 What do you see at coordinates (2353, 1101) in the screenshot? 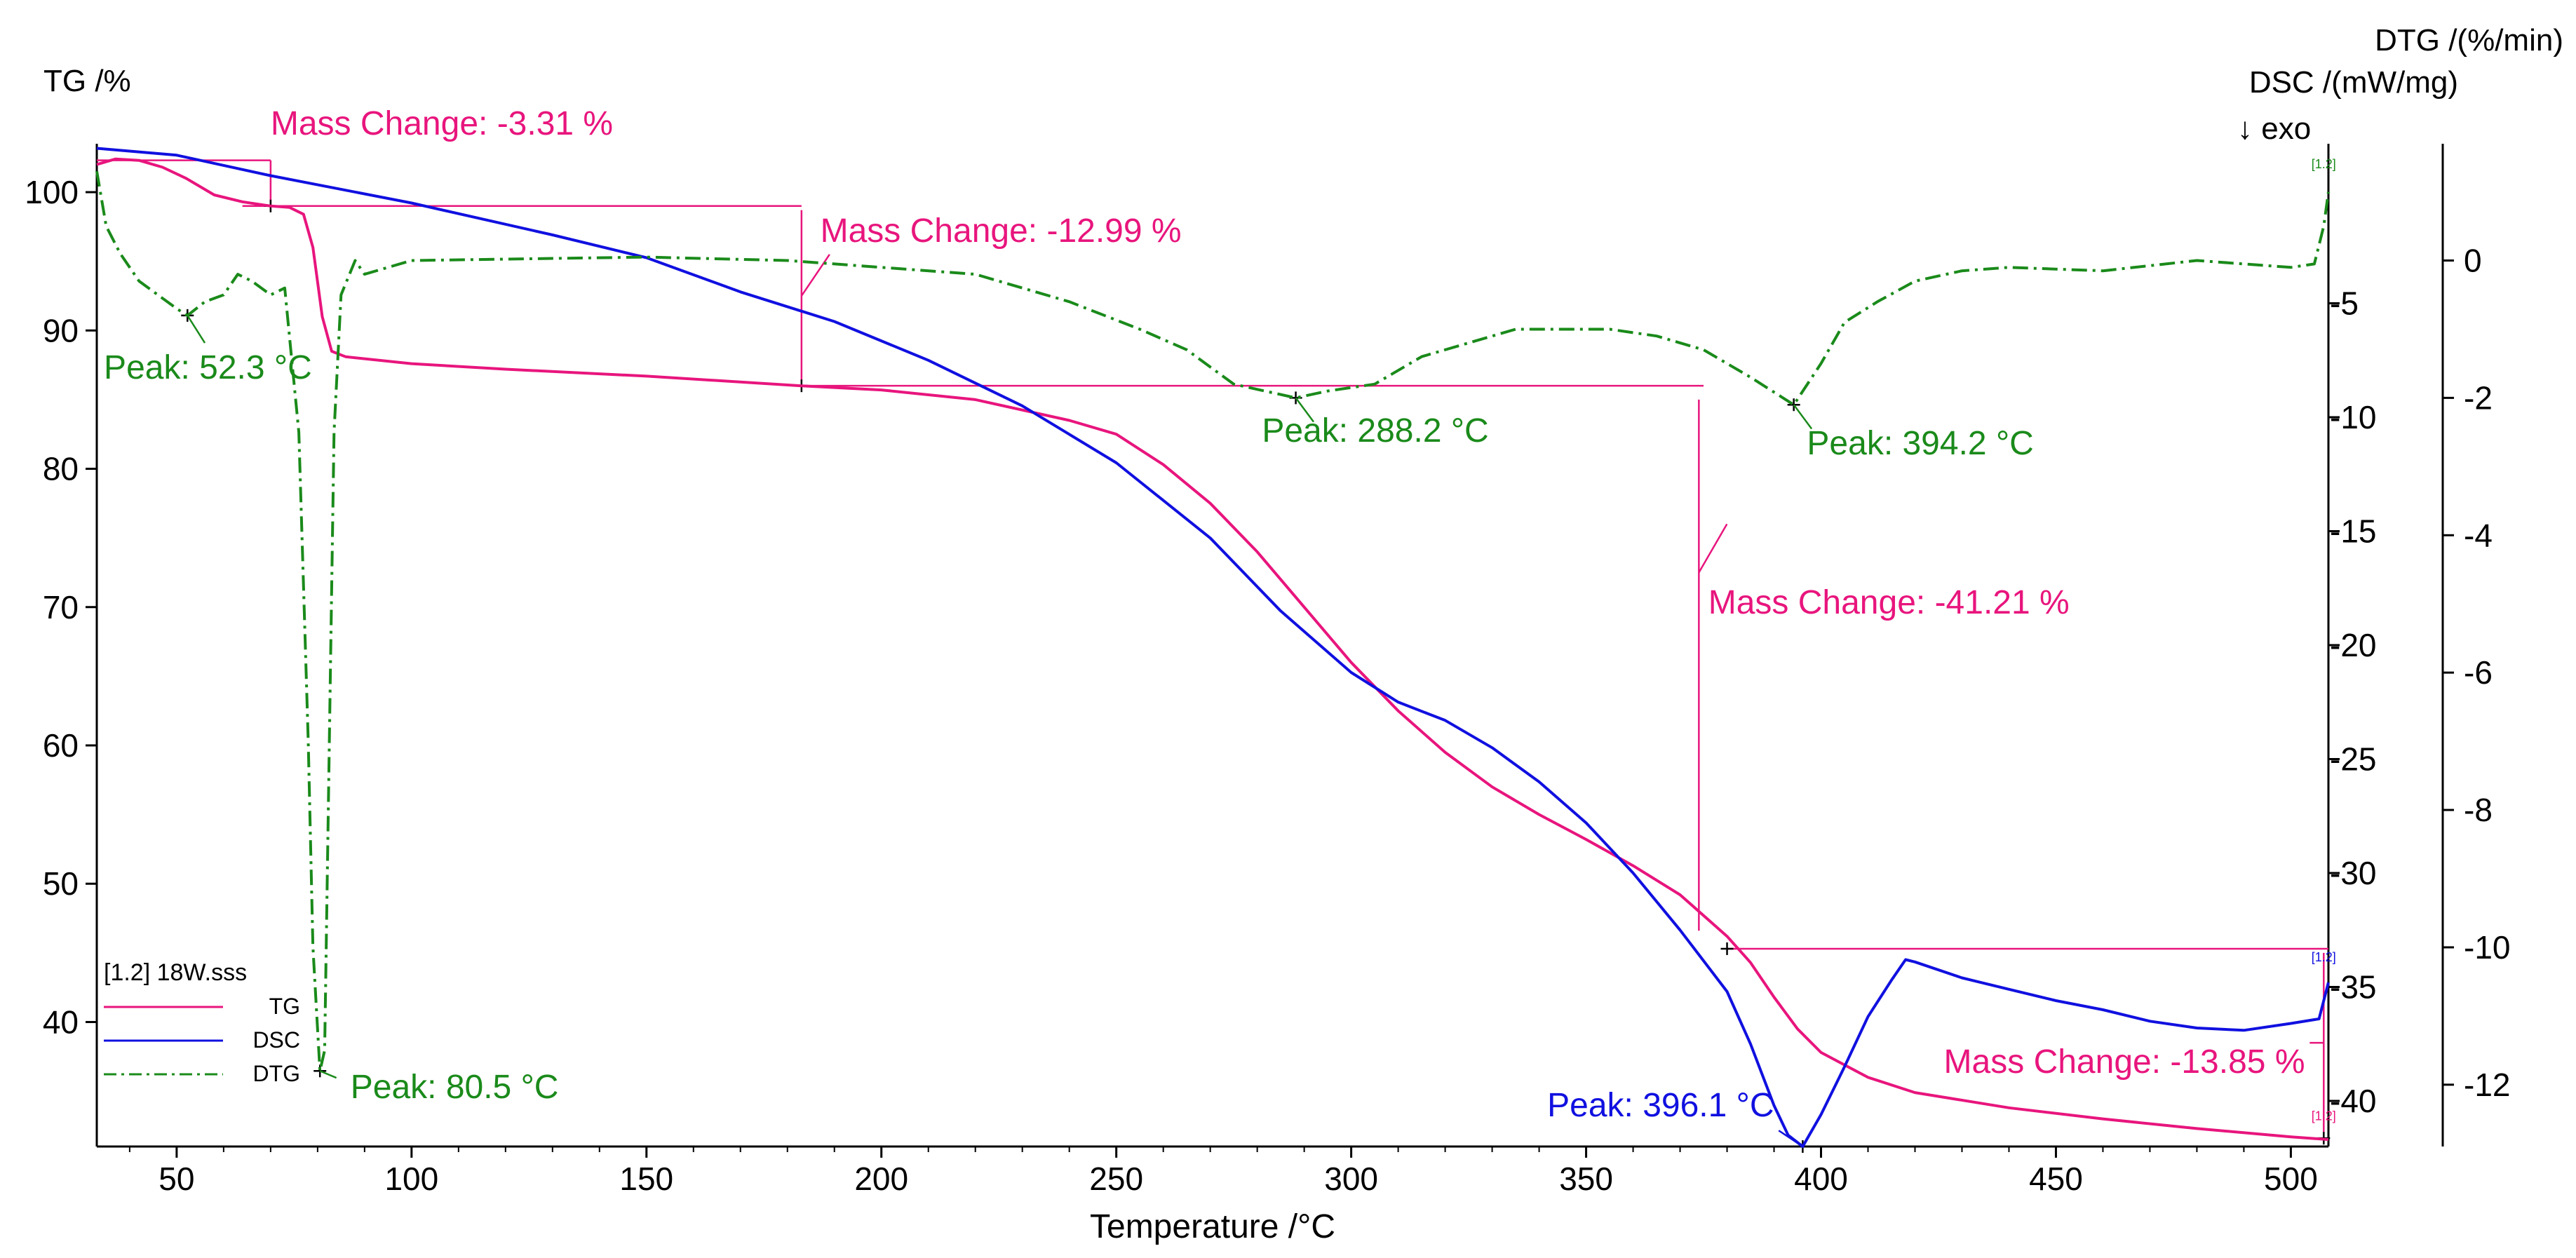
I see `dsc-tick-label: -40` at bounding box center [2353, 1101].